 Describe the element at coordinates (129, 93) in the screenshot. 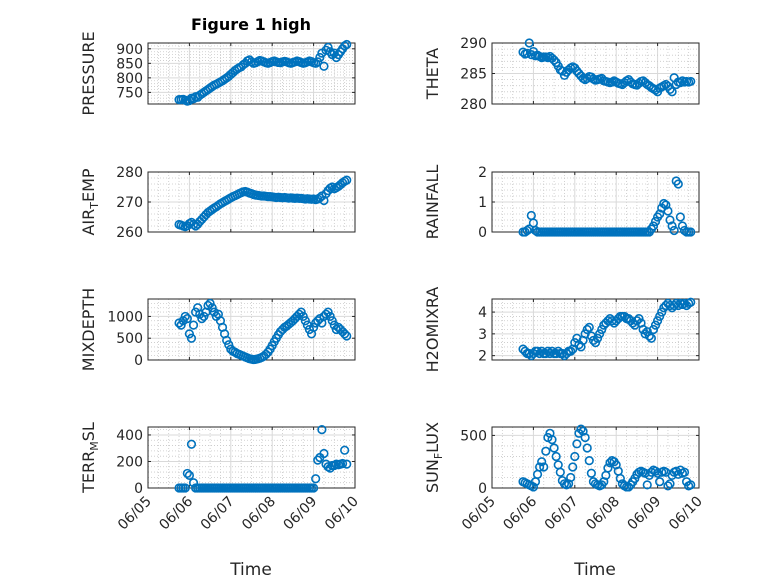

I see `pressure-y-tick-label: 750` at that location.